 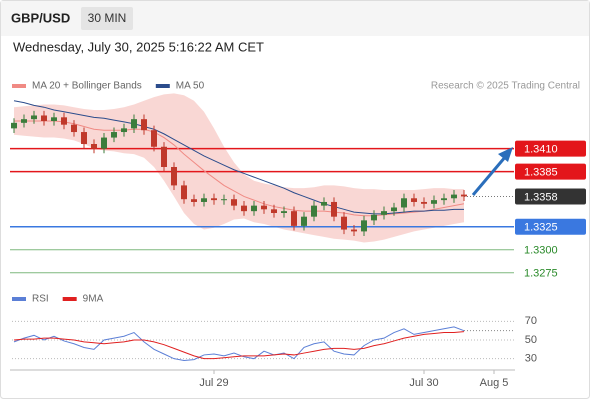 I want to click on y-tick-label: 30, so click(x=531, y=359).